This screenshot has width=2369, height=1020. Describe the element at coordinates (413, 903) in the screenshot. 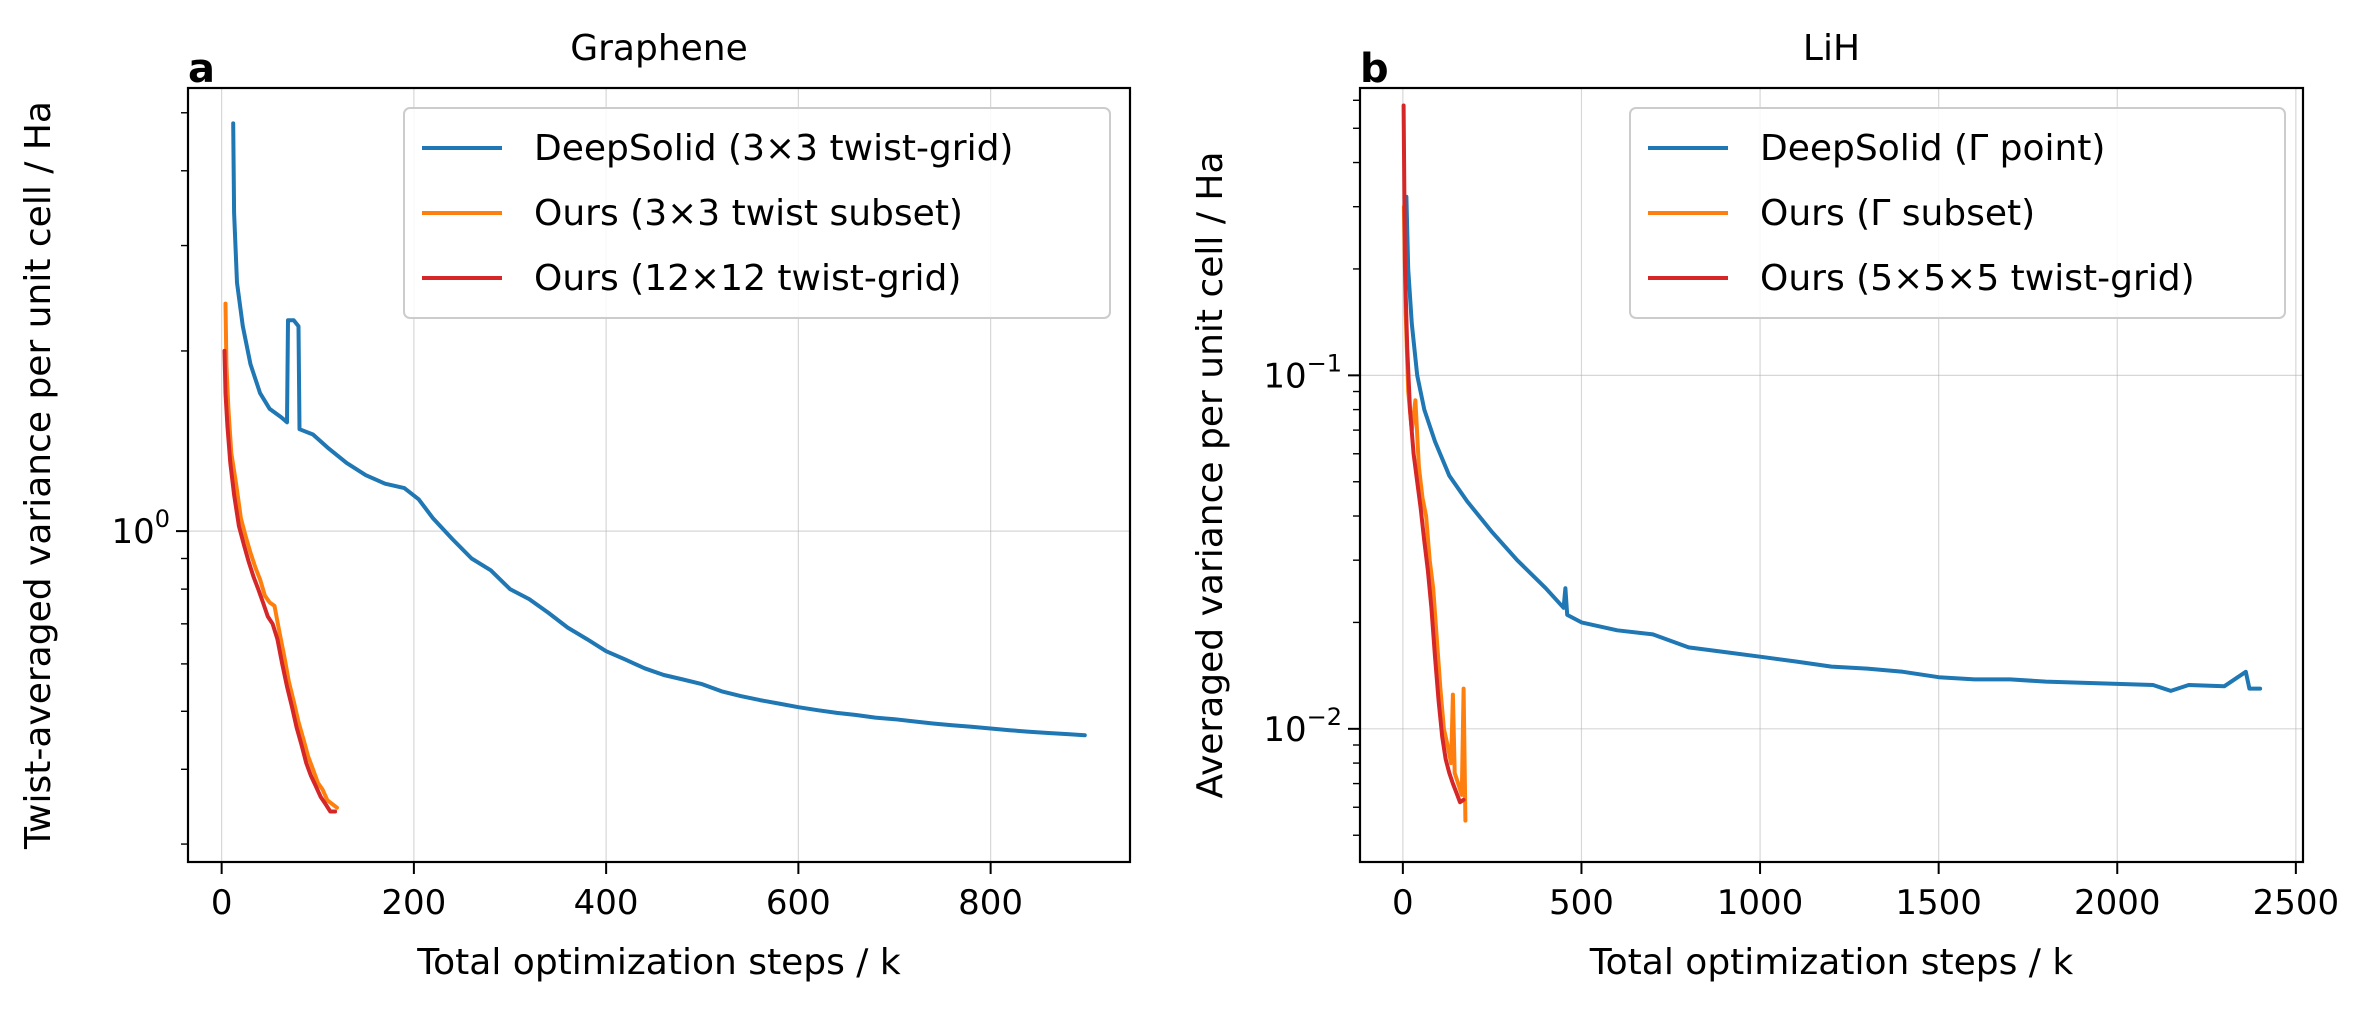

I see `x-tick-label: 200` at that location.